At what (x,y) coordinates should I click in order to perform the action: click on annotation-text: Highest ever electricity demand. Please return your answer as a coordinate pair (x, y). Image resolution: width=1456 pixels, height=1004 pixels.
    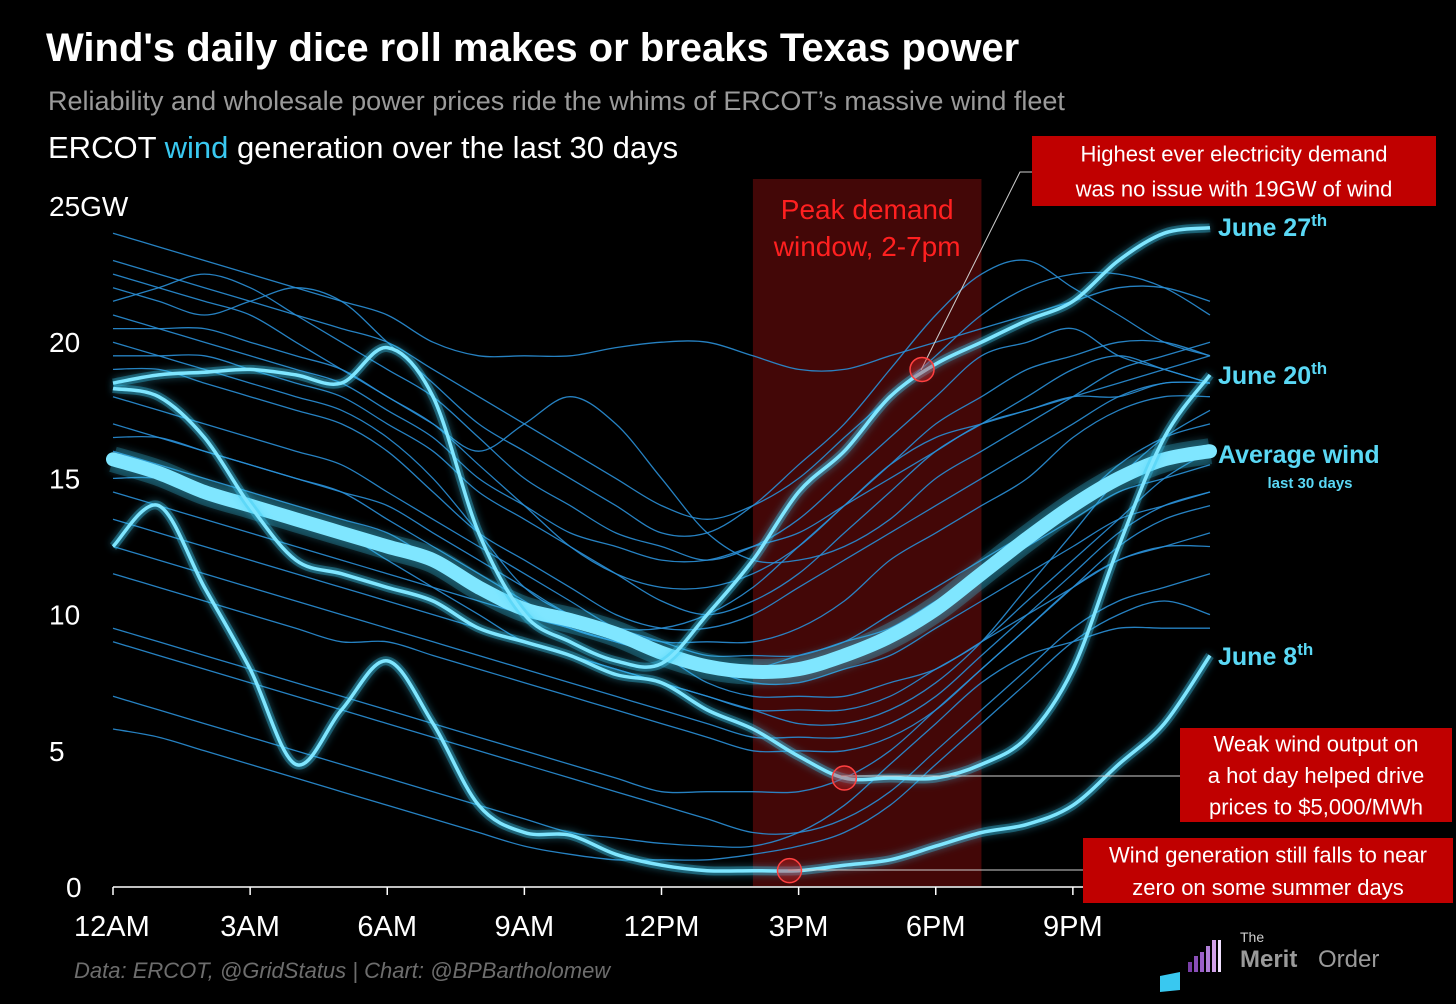
    Looking at the image, I should click on (1234, 154).